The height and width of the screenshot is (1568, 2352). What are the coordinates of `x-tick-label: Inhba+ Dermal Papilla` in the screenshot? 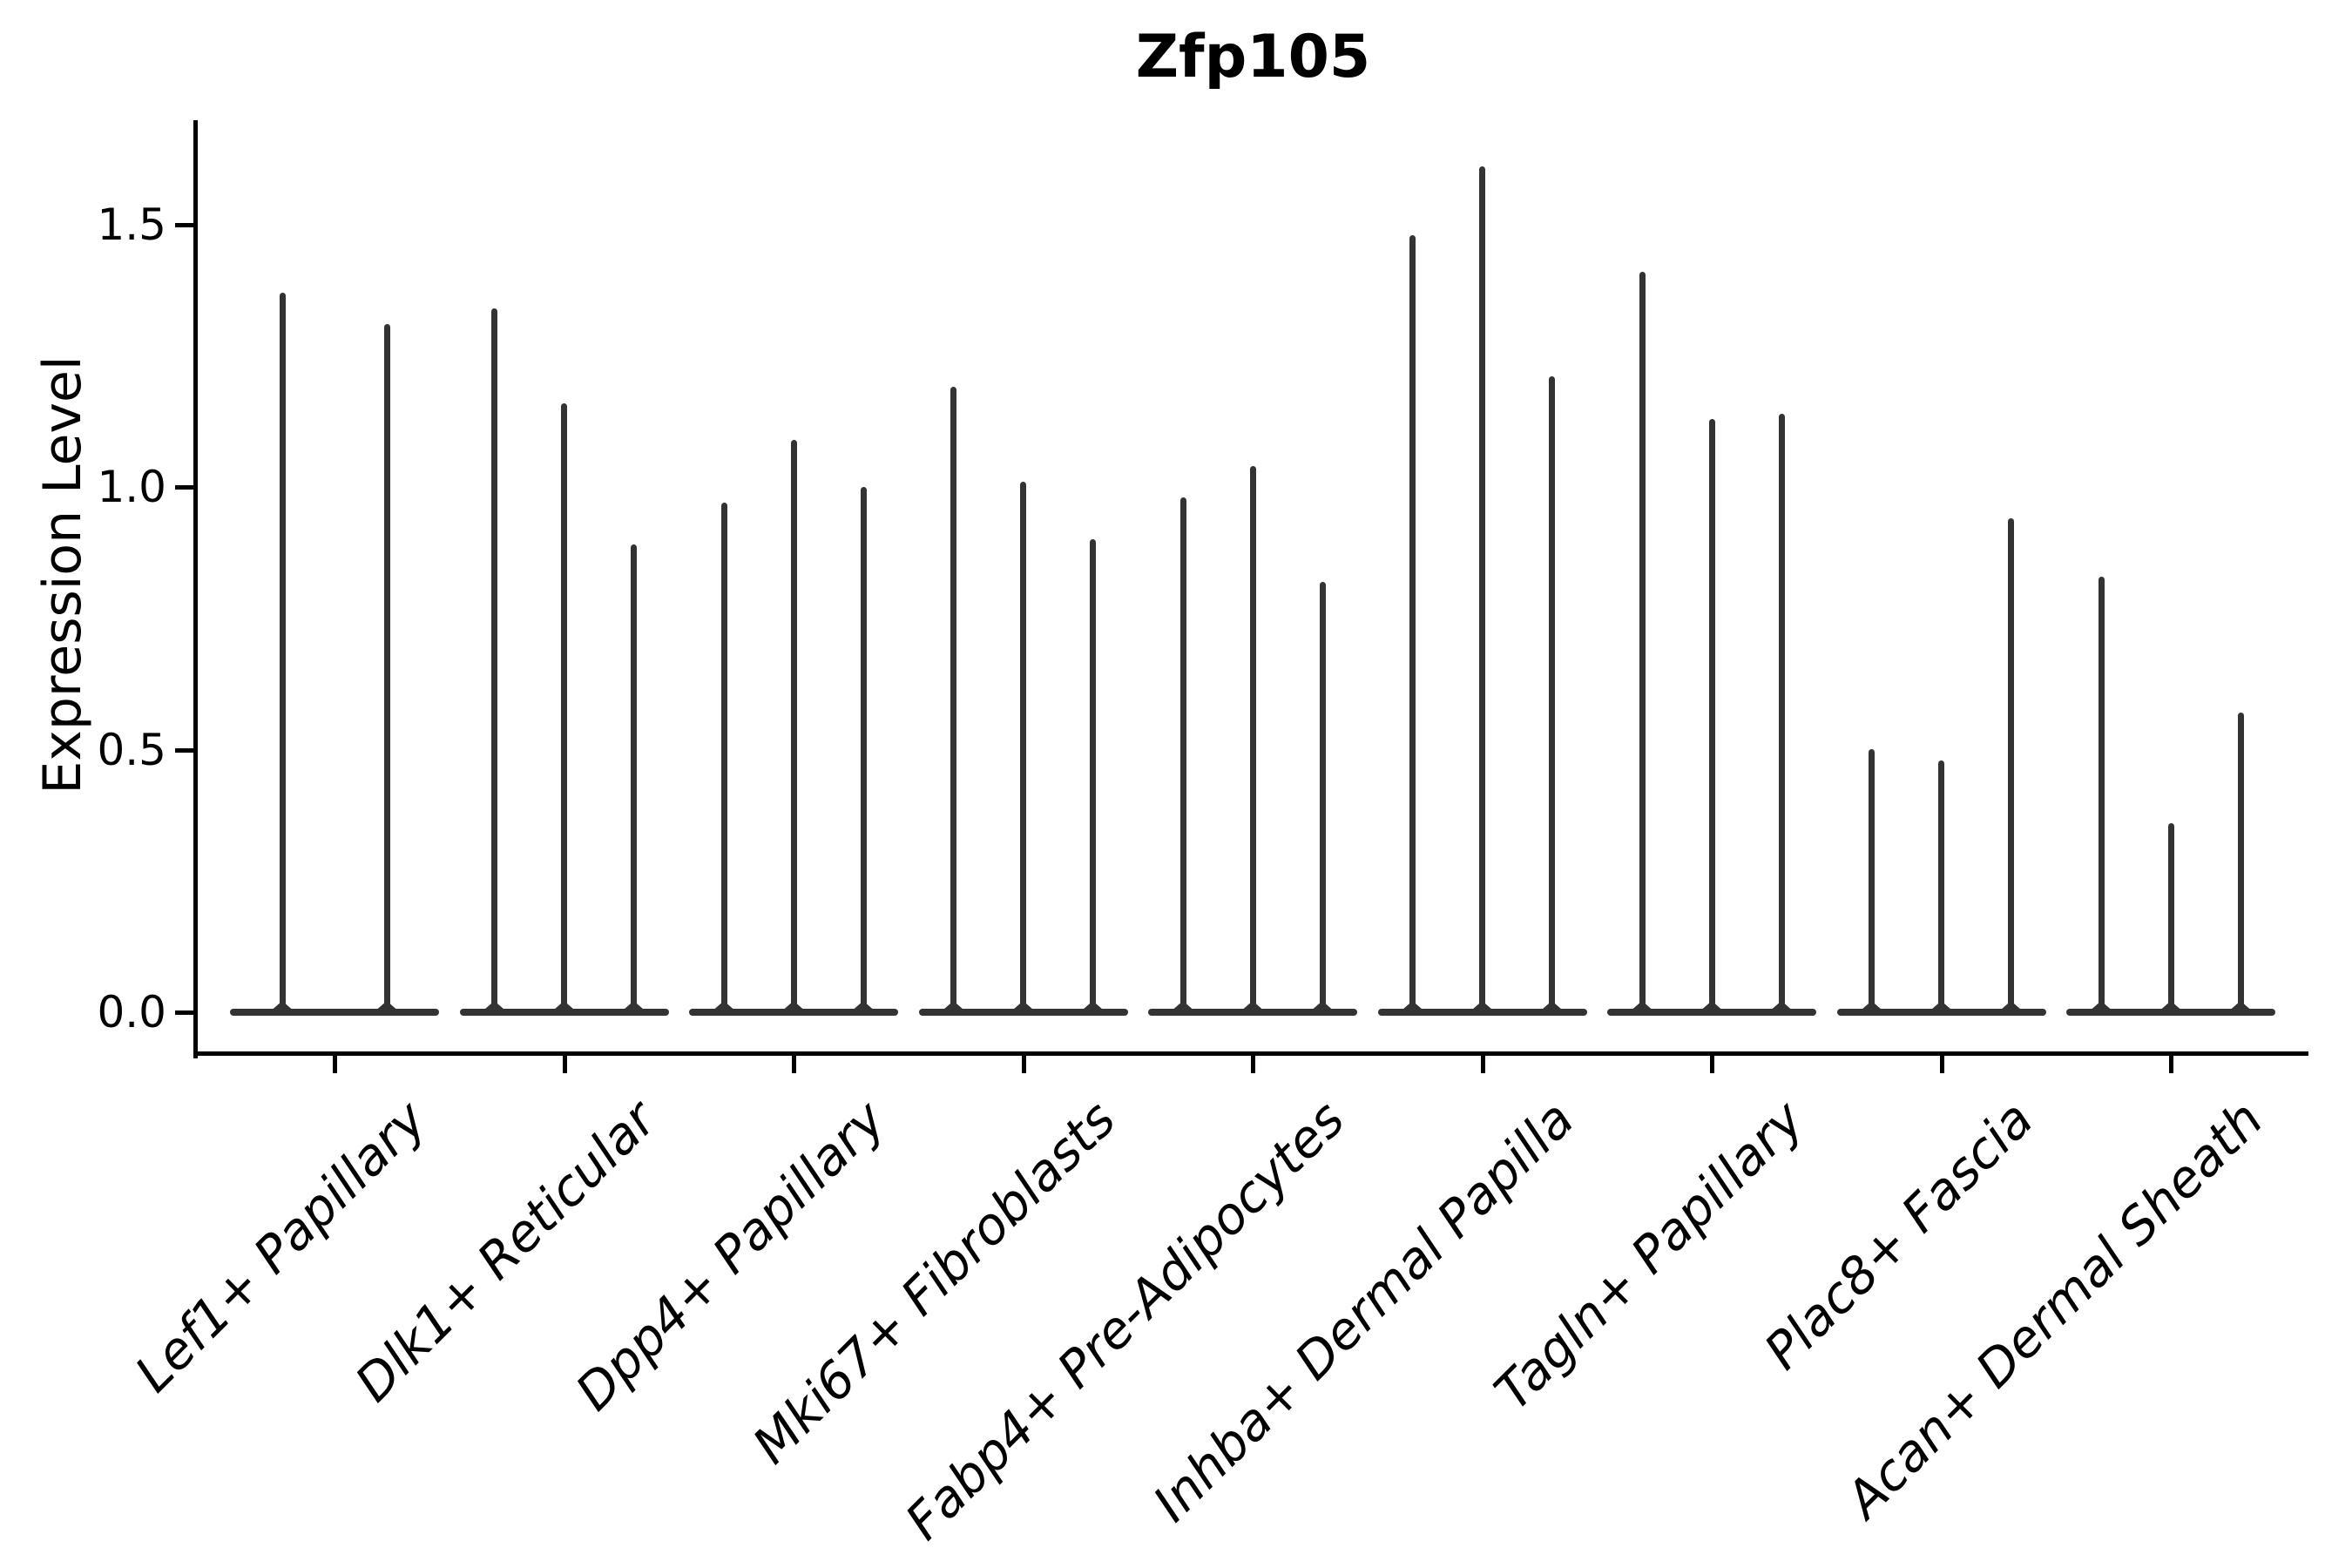 It's located at (1364, 1311).